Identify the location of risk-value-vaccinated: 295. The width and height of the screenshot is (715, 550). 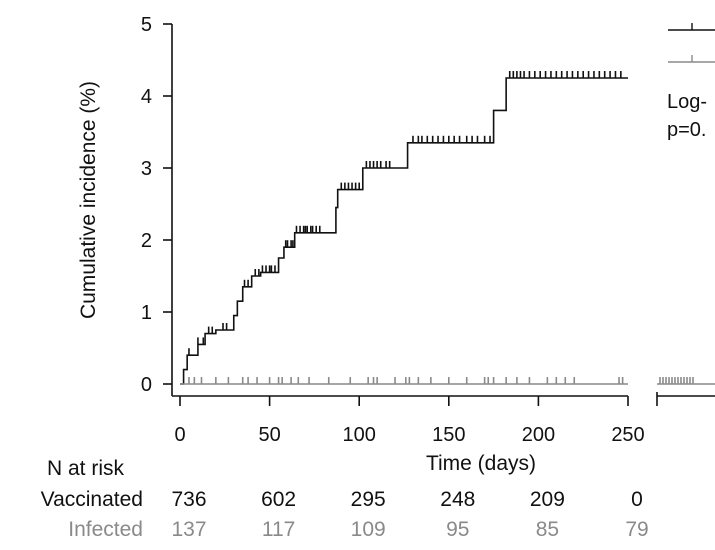
(368, 499).